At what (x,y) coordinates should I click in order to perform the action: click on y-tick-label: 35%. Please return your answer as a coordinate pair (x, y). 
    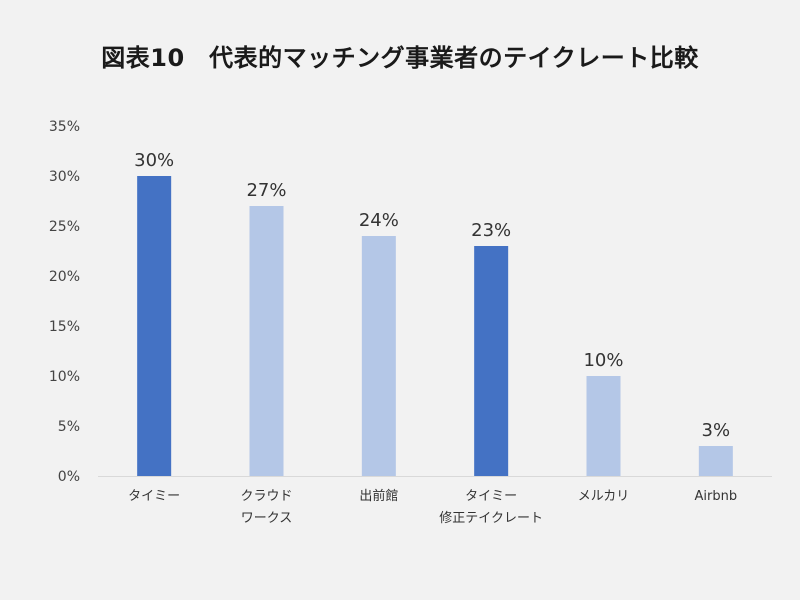
    Looking at the image, I should click on (64, 127).